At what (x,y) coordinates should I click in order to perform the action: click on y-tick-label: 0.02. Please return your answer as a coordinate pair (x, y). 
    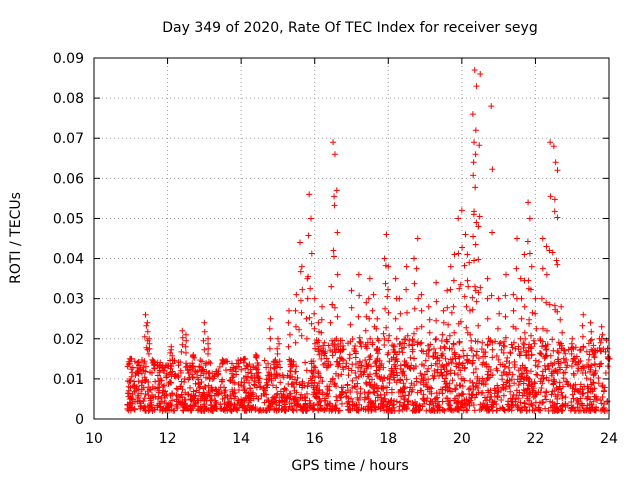
    Looking at the image, I should click on (68, 340).